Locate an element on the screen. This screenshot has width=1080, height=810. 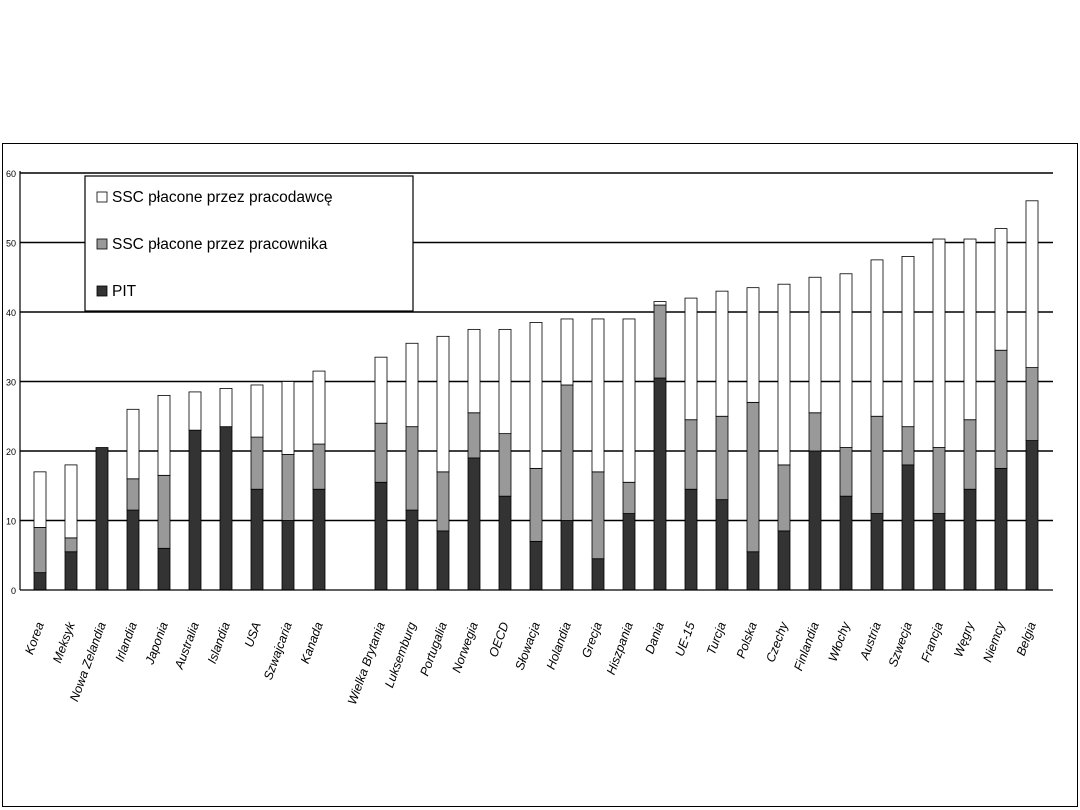
x-tick-label: Hiszpania is located at coordinates (620, 648).